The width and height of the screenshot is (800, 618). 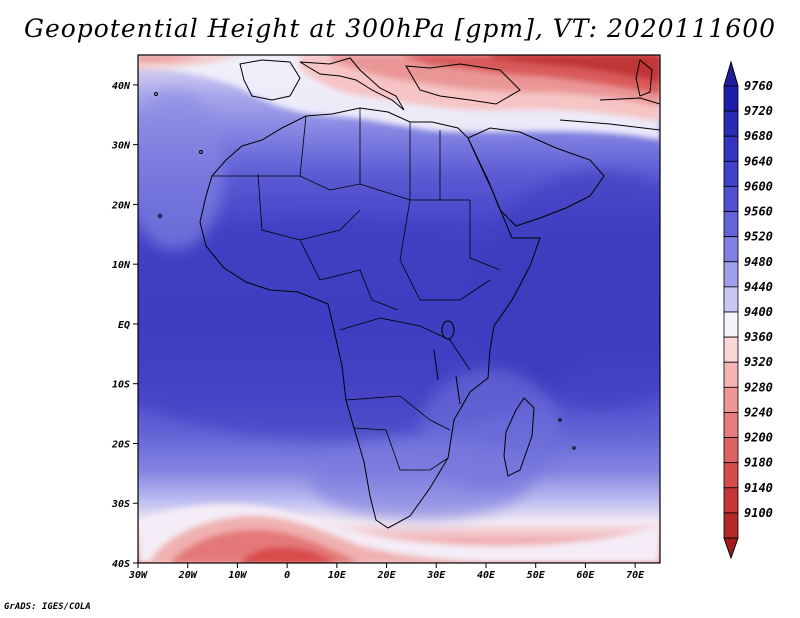 What do you see at coordinates (758, 312) in the screenshot?
I see `colorbar-label: 9400` at bounding box center [758, 312].